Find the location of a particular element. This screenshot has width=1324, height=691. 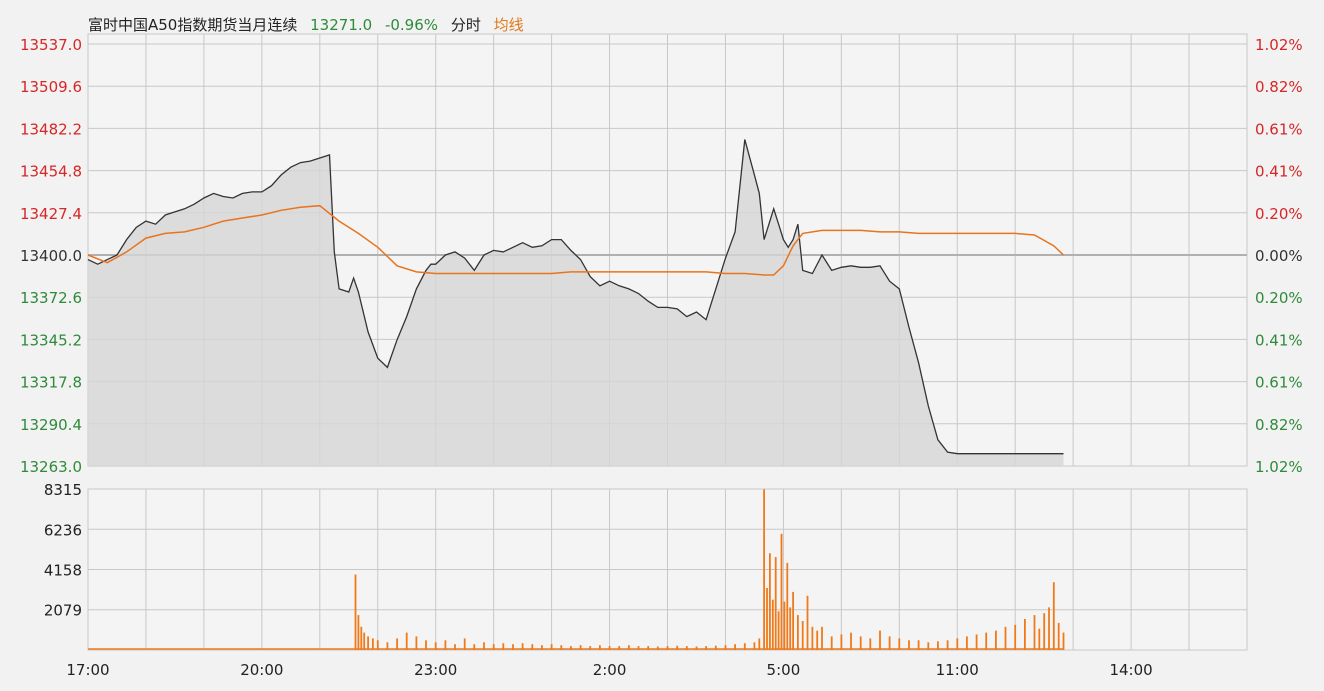

percent-tick-label: 0.61% is located at coordinates (1279, 383).